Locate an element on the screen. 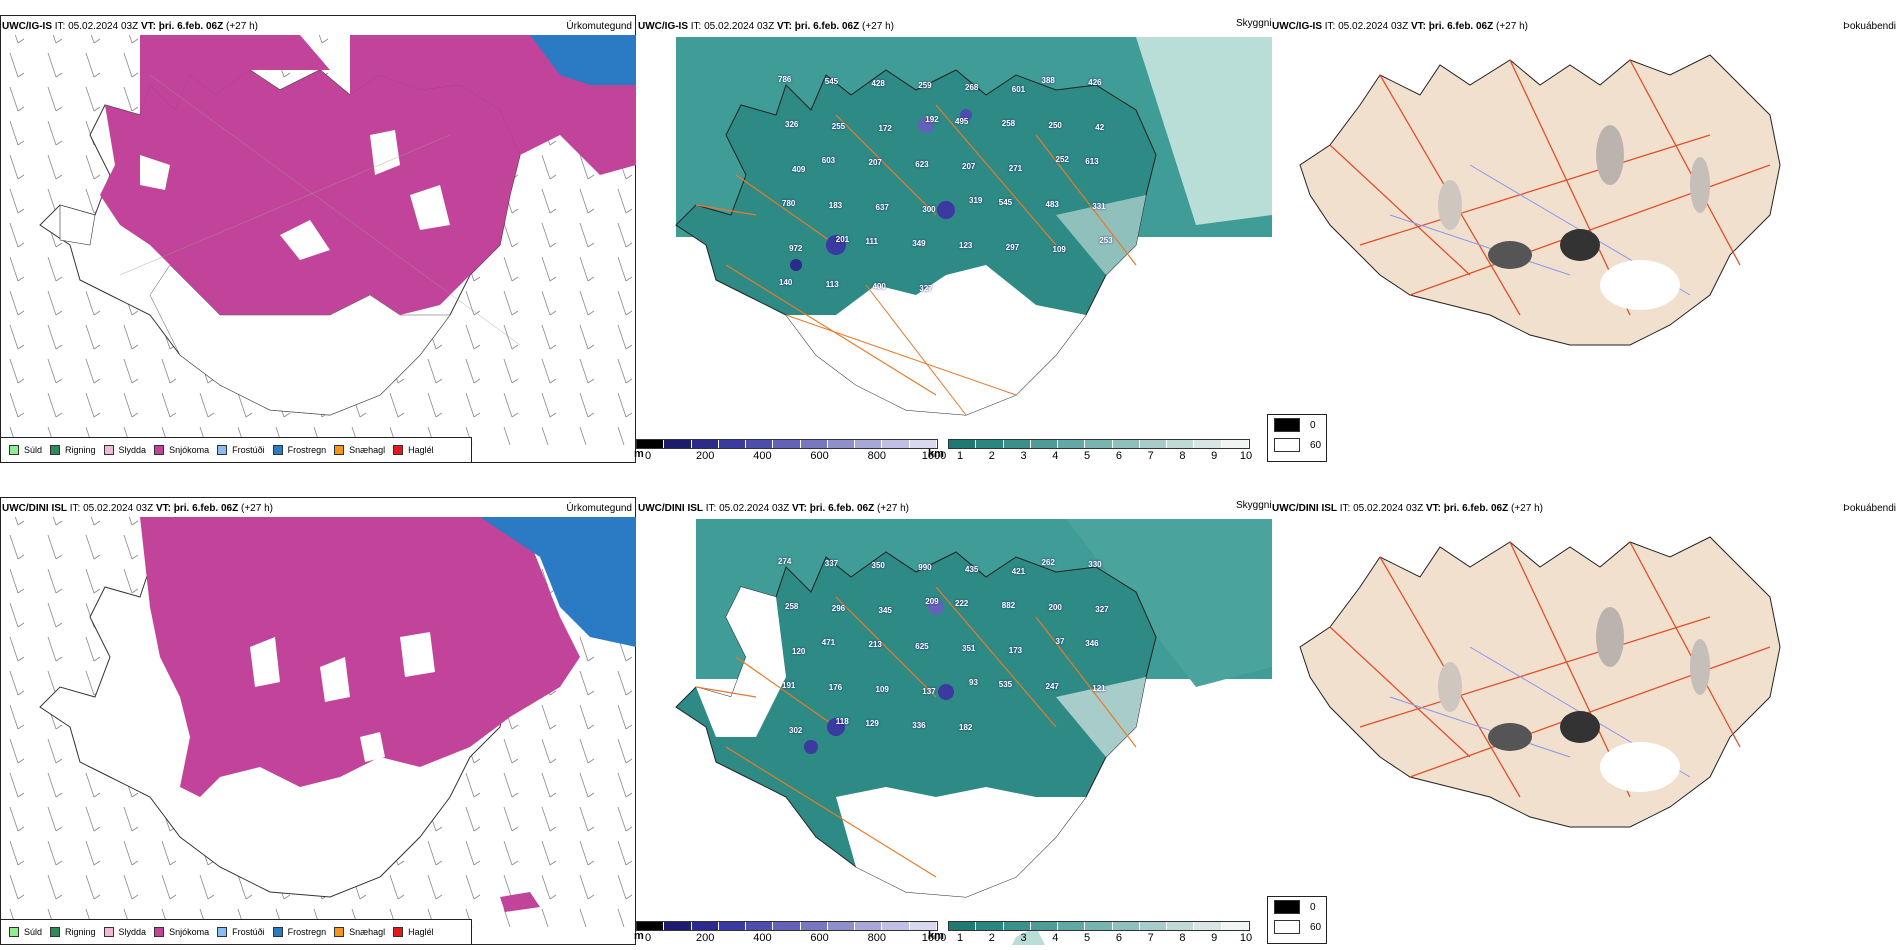 The width and height of the screenshot is (1900, 950). colorbar-tick: 0 is located at coordinates (648, 938).